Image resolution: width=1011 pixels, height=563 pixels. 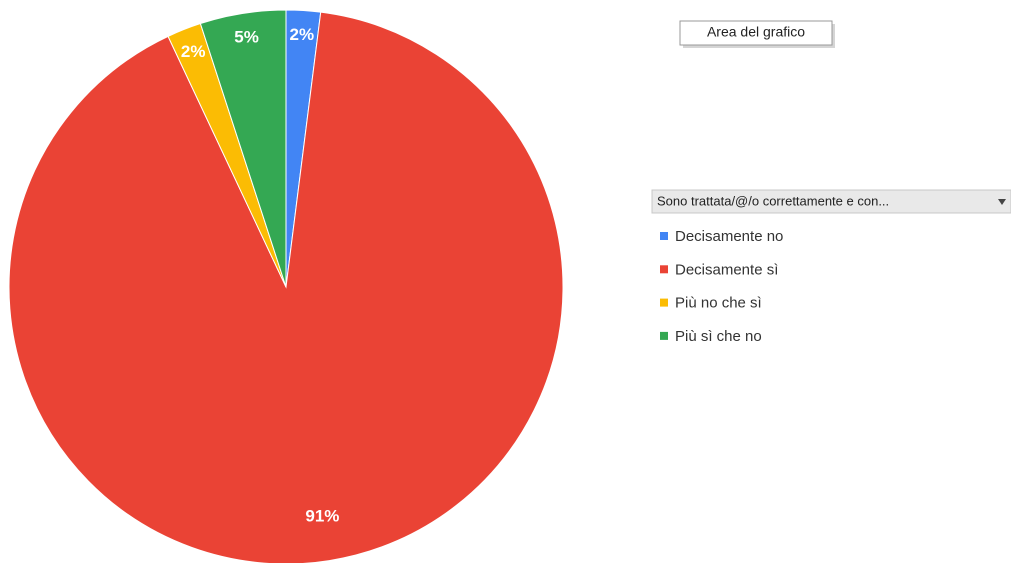 What do you see at coordinates (322, 515) in the screenshot?
I see `value-label: 91%` at bounding box center [322, 515].